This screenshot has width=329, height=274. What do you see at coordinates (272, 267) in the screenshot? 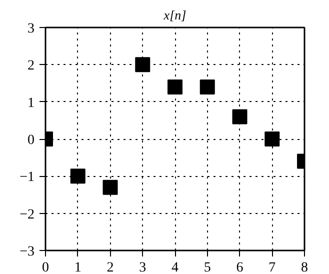
I see `x-tick-label: 7` at bounding box center [272, 267].